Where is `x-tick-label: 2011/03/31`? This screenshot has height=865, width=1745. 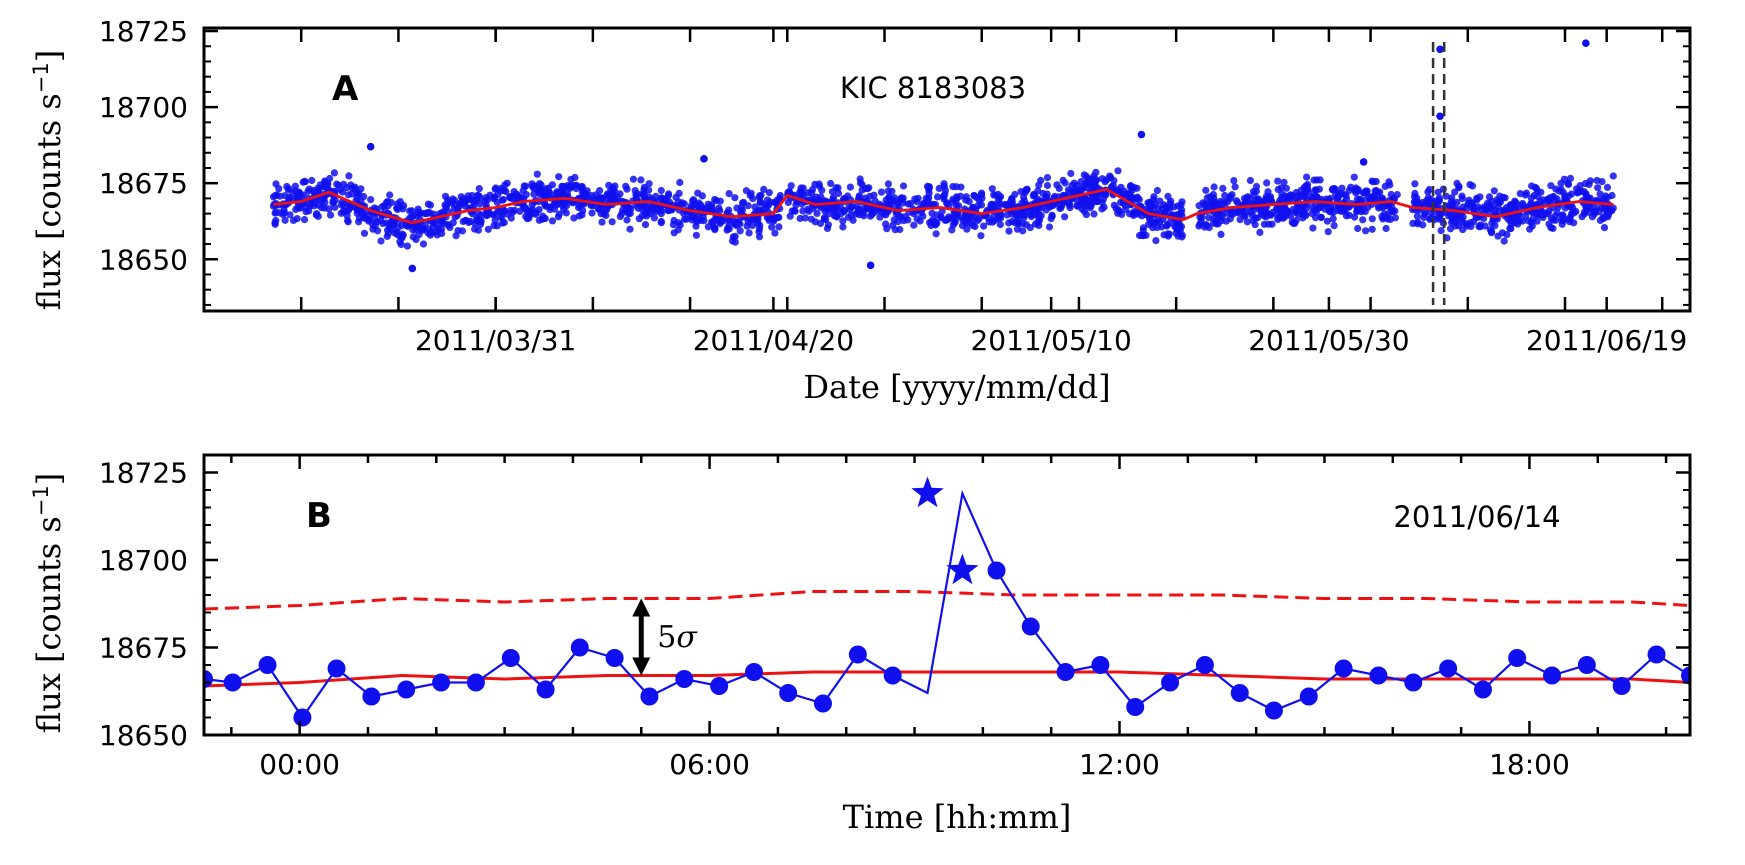
x-tick-label: 2011/03/31 is located at coordinates (495, 340).